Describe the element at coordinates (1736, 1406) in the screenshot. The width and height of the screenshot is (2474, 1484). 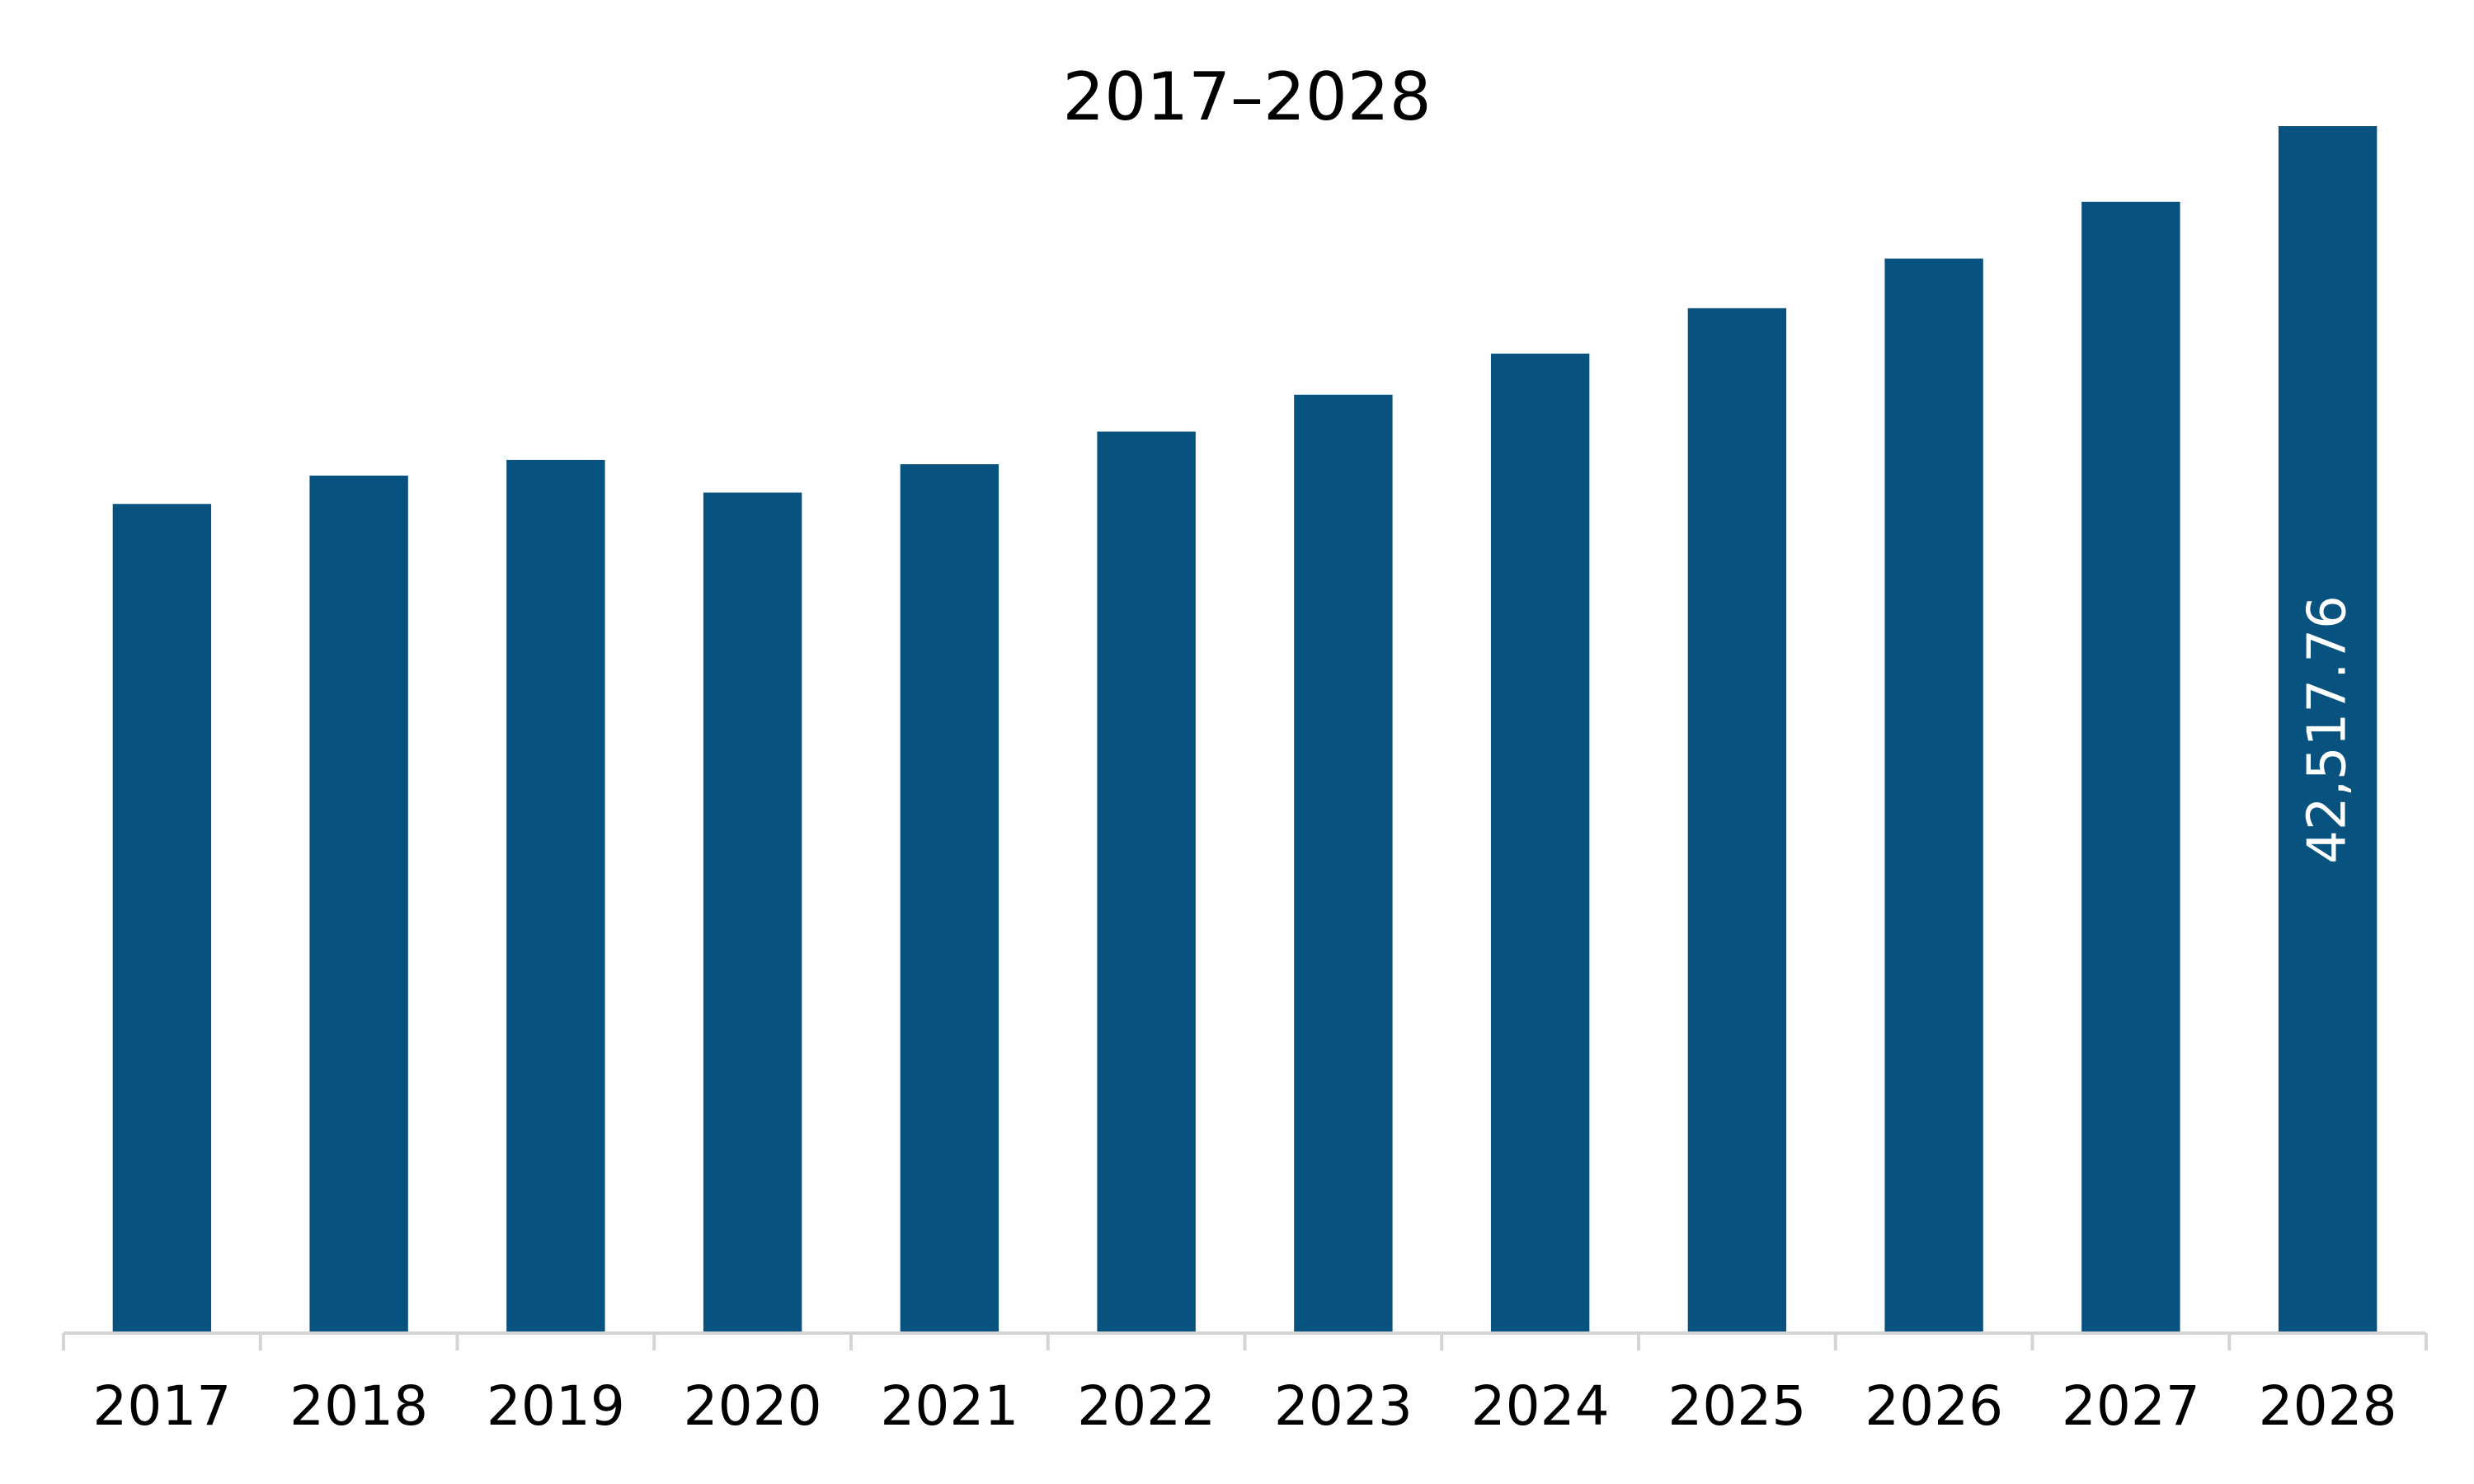
I see `x-tick-label-2025: 2025` at that location.